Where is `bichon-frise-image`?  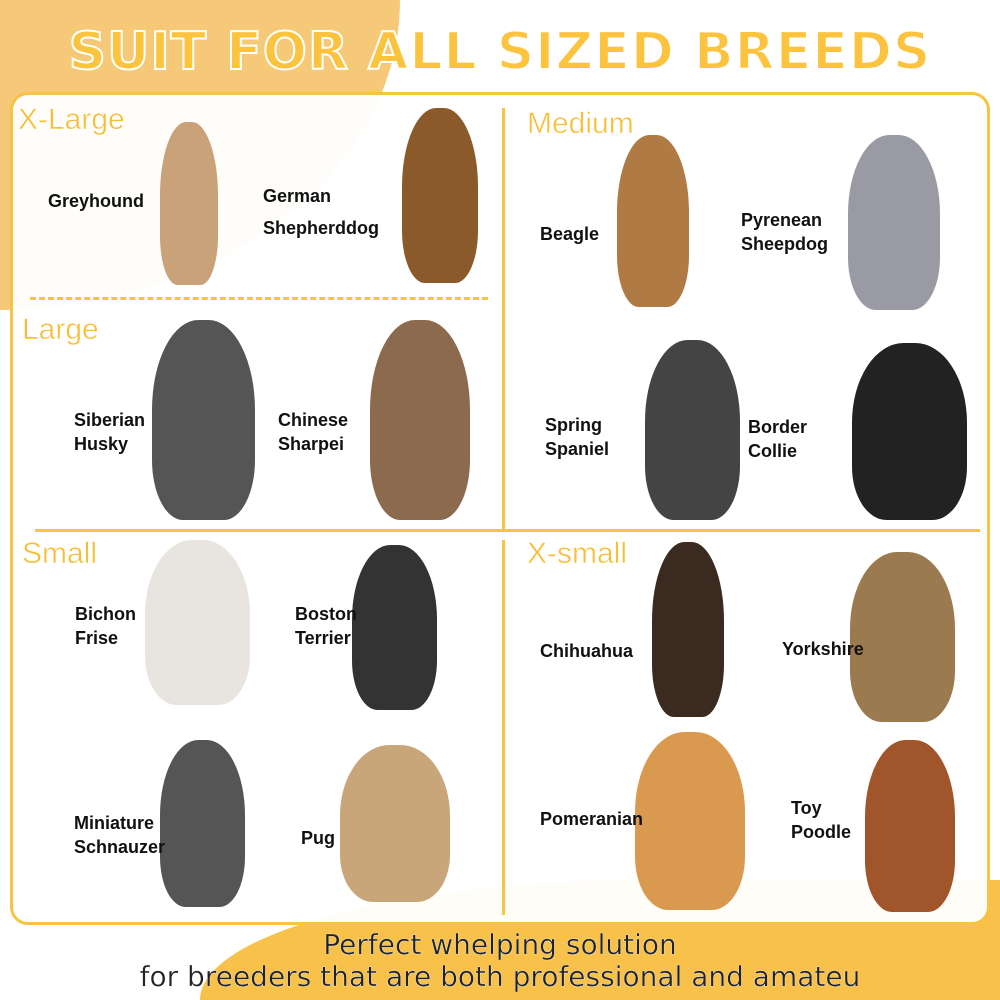 bichon-frise-image is located at coordinates (197, 622).